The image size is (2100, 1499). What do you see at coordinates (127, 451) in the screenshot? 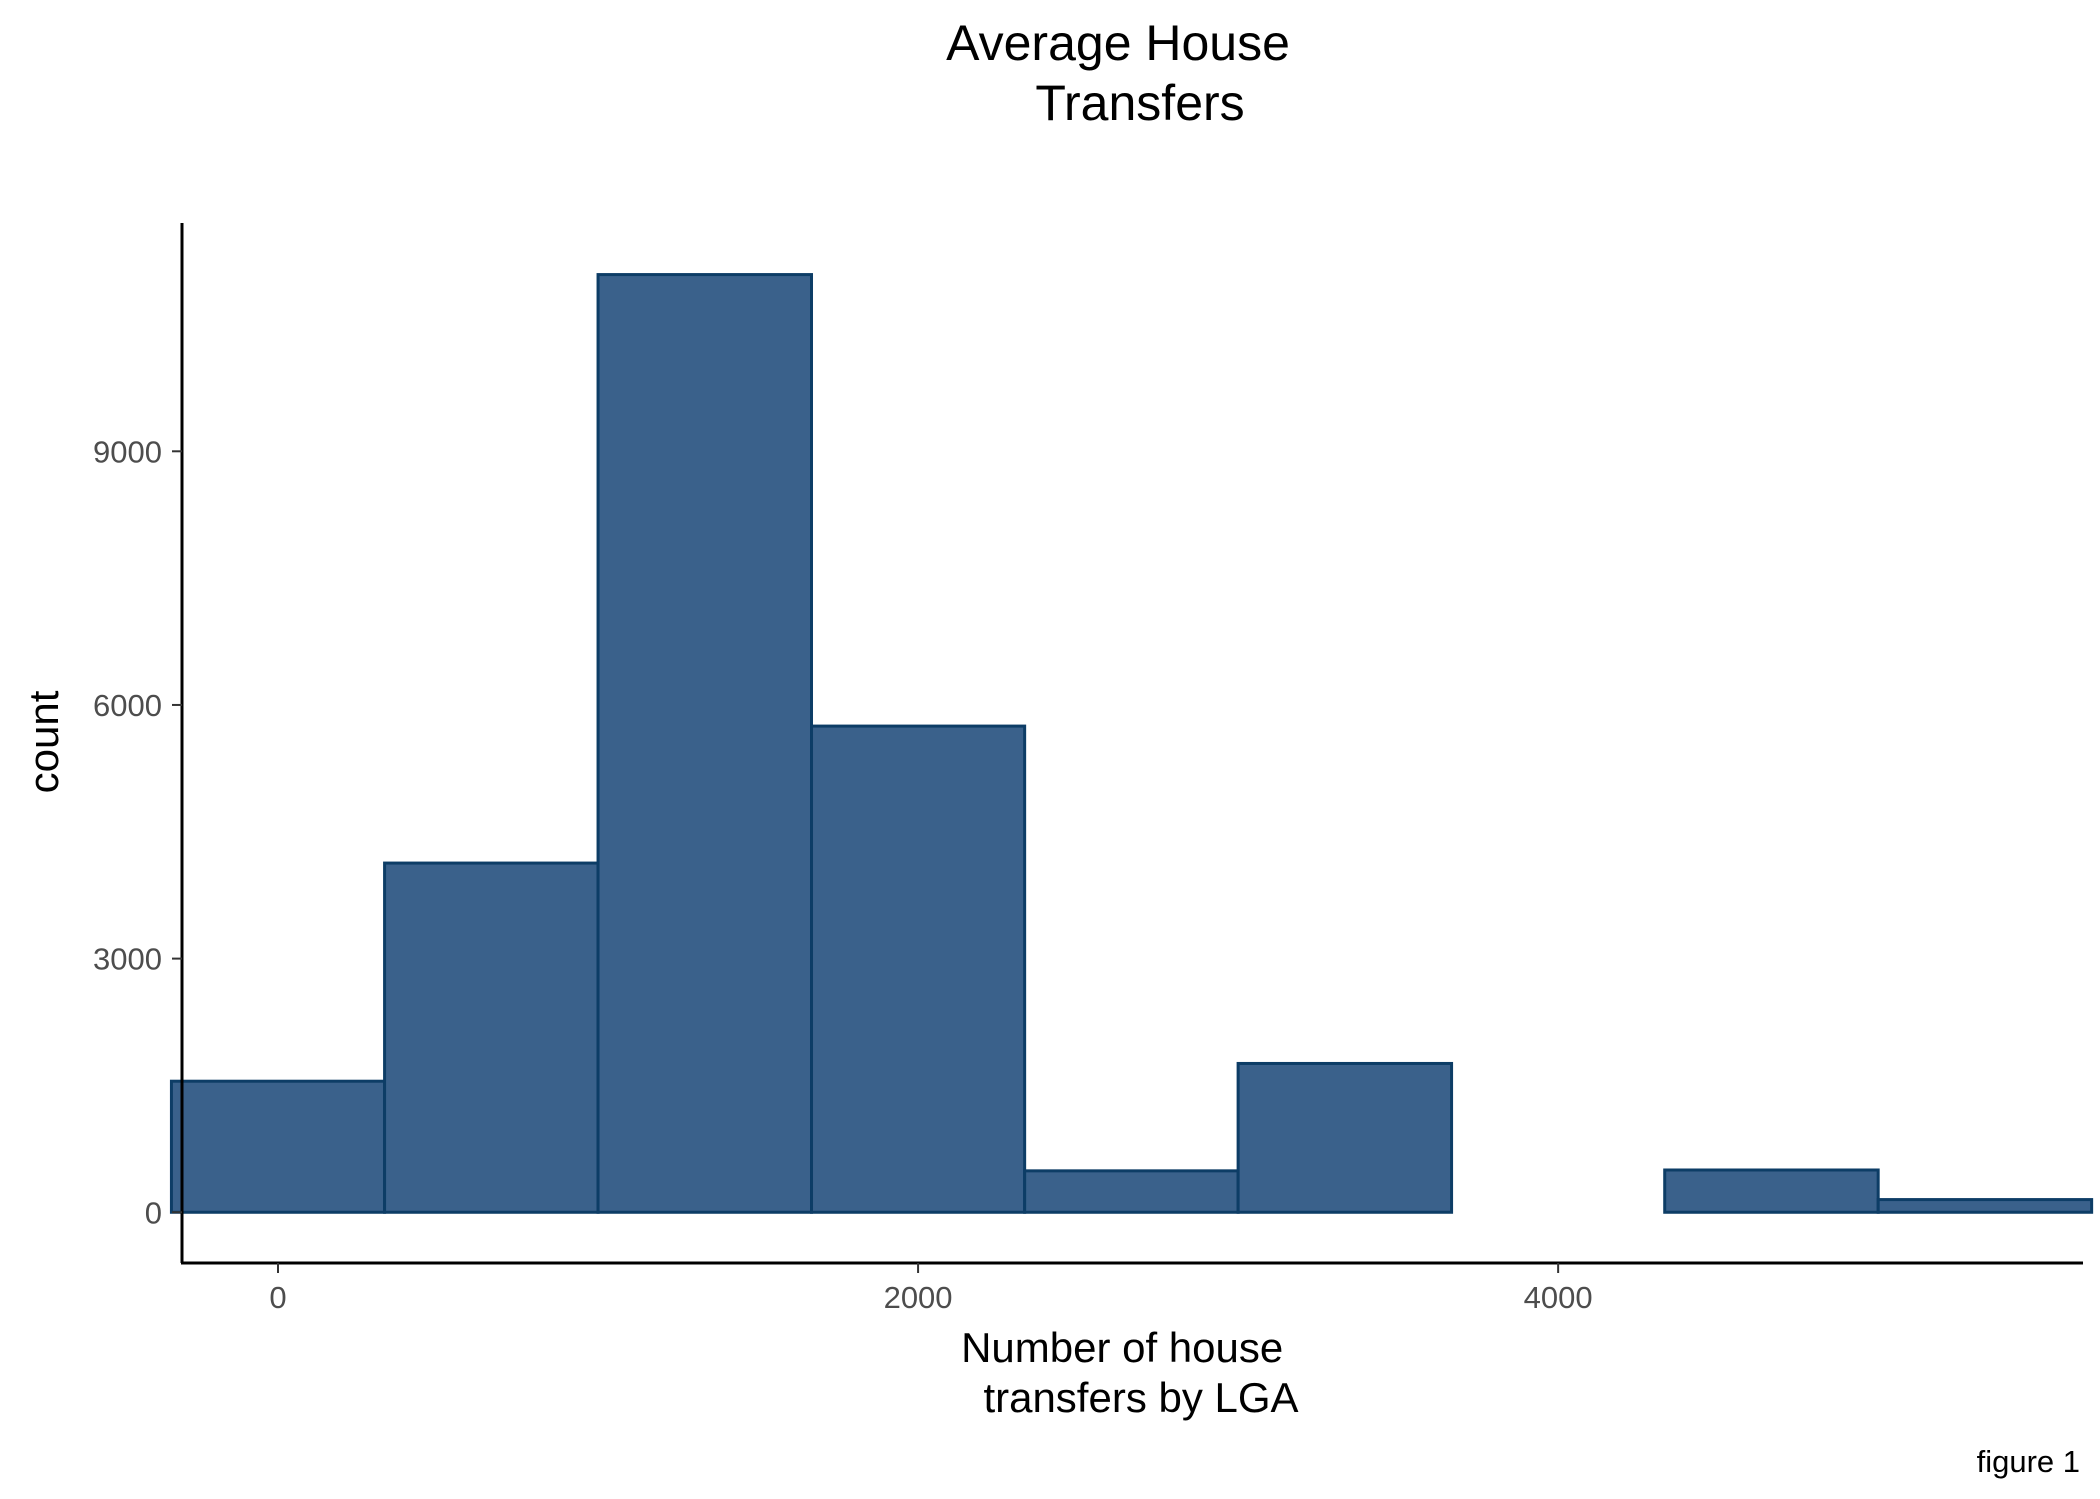
I see `y-tick-label: 9000` at bounding box center [127, 451].